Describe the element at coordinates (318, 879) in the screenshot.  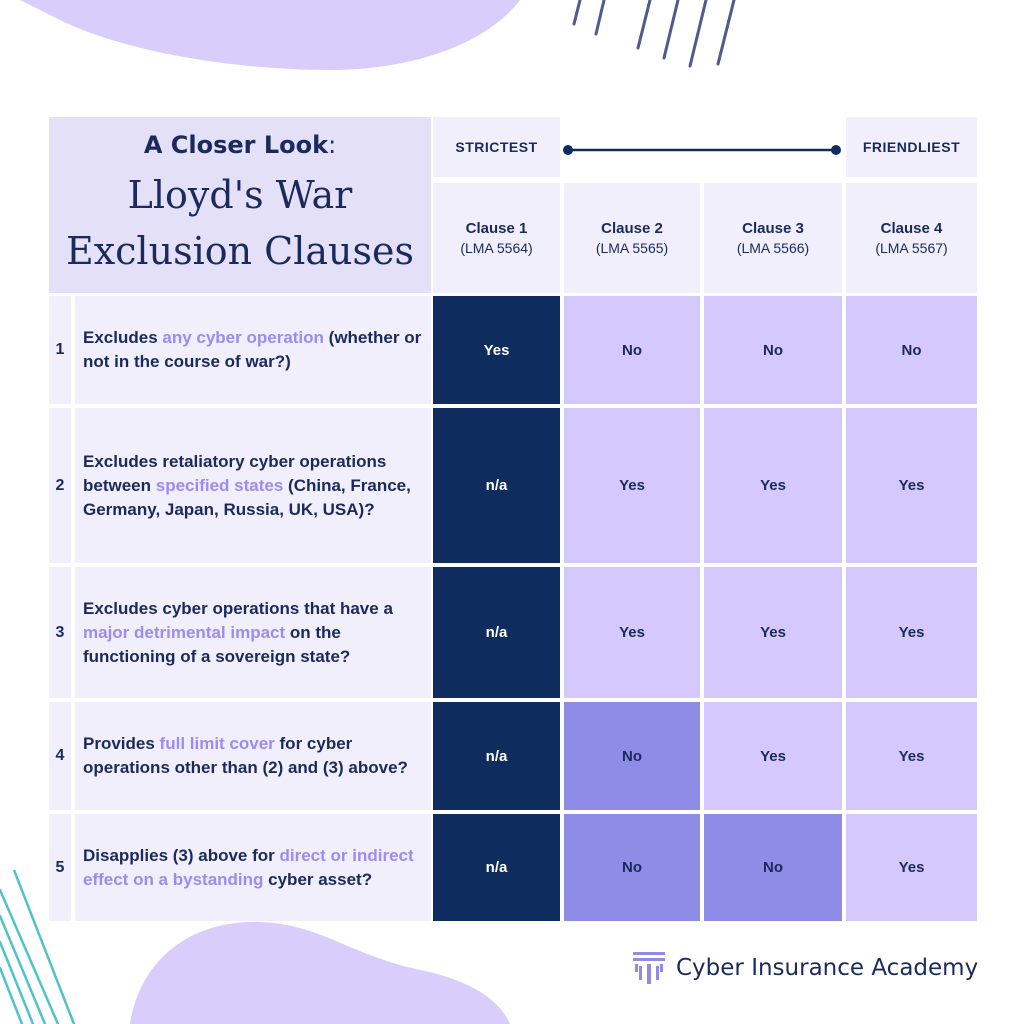
I see `question-fragment: cyber asset?` at that location.